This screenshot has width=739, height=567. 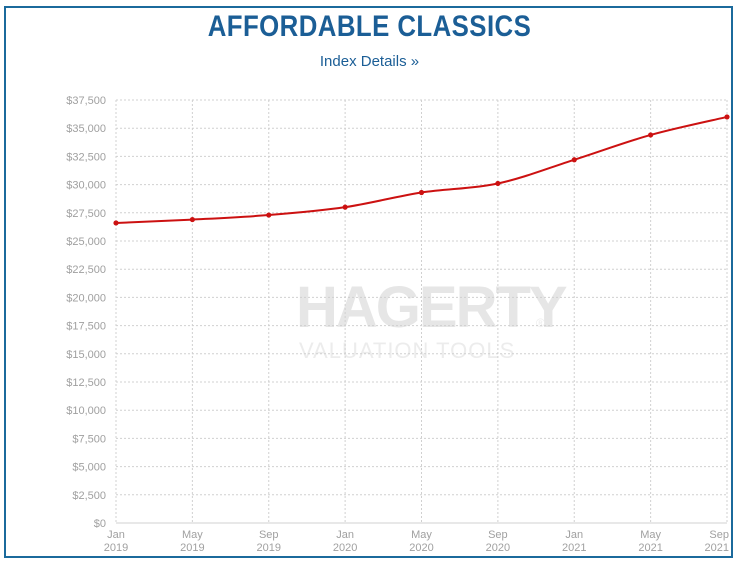 I want to click on y-tick-label: $22,500, so click(x=86, y=270).